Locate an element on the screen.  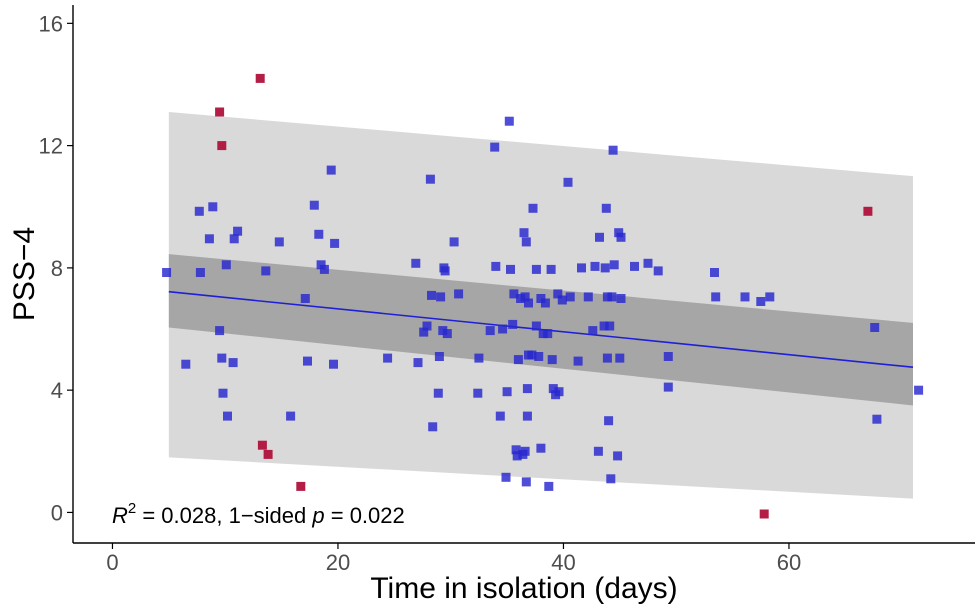
x-tick-label: 40 is located at coordinates (563, 562).